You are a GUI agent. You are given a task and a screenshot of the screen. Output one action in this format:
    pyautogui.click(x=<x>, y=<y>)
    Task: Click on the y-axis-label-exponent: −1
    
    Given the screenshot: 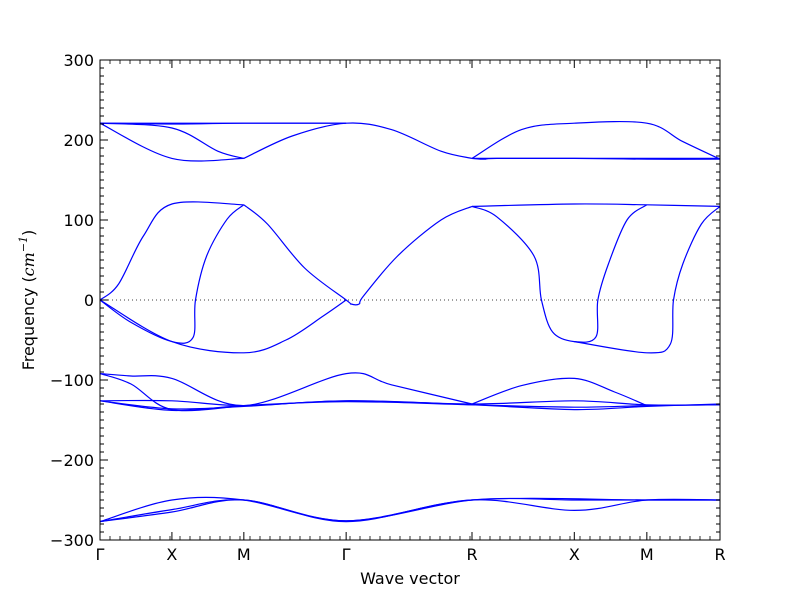 What is the action you would take?
    pyautogui.click(x=23, y=244)
    